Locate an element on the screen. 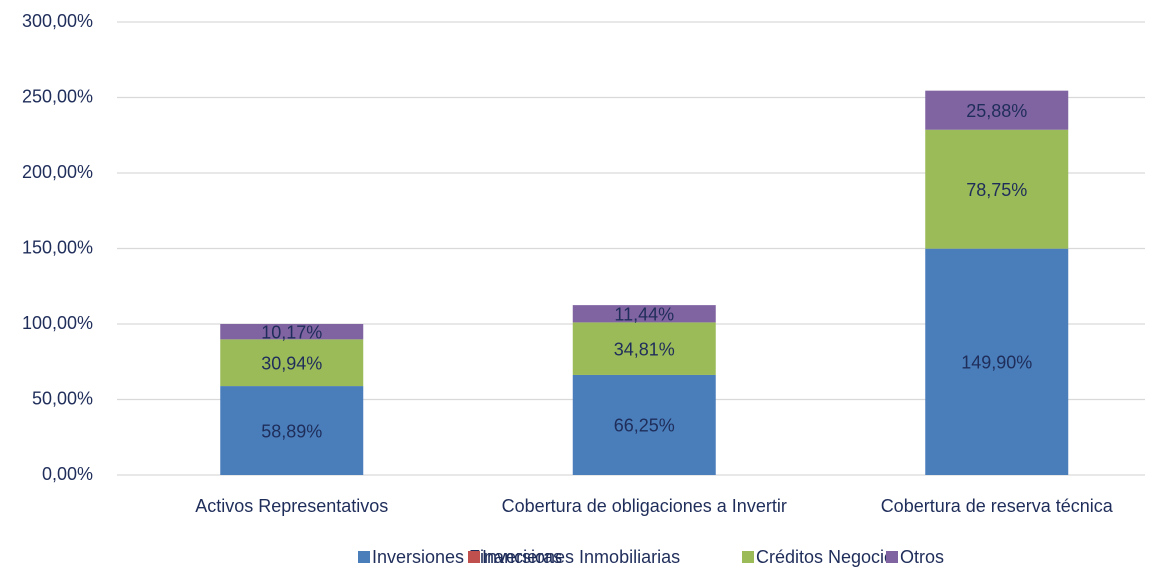  y-tick-label: 200,00% is located at coordinates (57, 172).